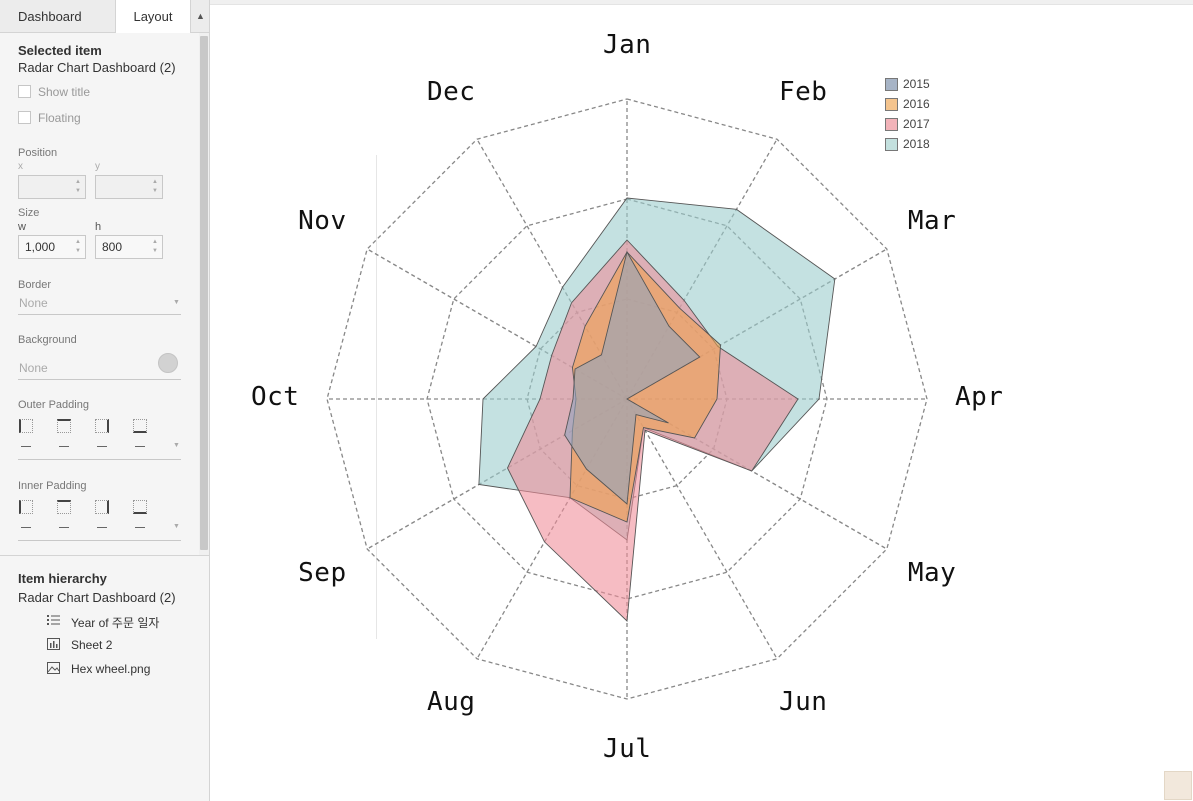 Image resolution: width=1193 pixels, height=801 pixels. I want to click on axis-label-jan: Jan, so click(627, 45).